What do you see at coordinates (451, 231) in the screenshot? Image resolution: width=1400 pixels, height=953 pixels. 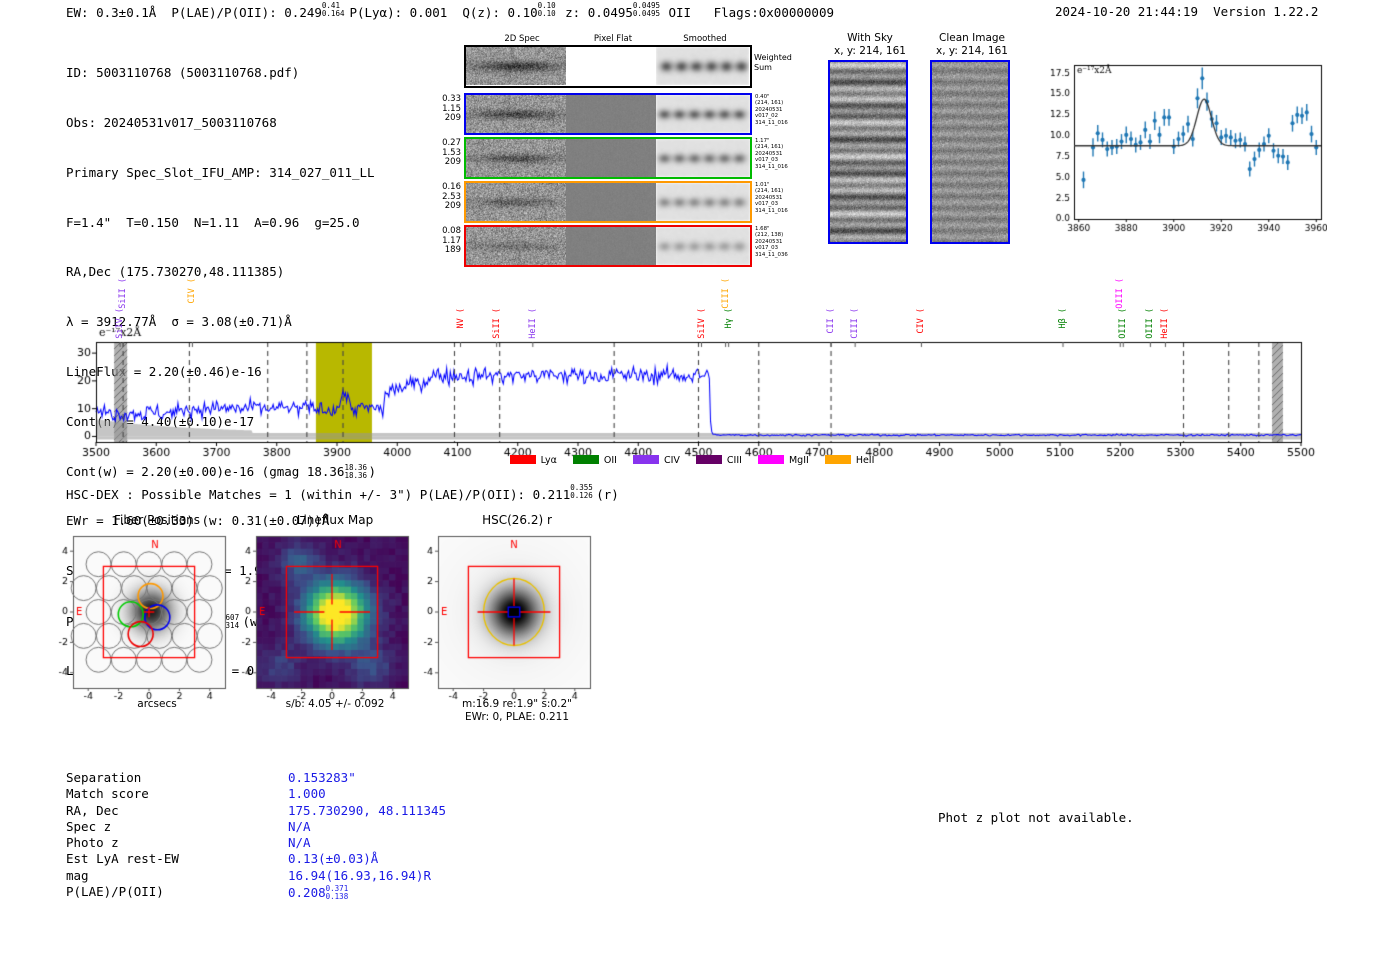 I see `spec-row-val1: 0.08` at bounding box center [451, 231].